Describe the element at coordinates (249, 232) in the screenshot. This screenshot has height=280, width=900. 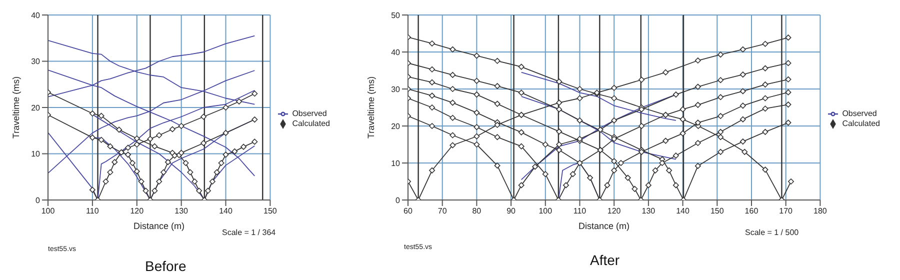
I see `text: Scale = 1 / 364` at that location.